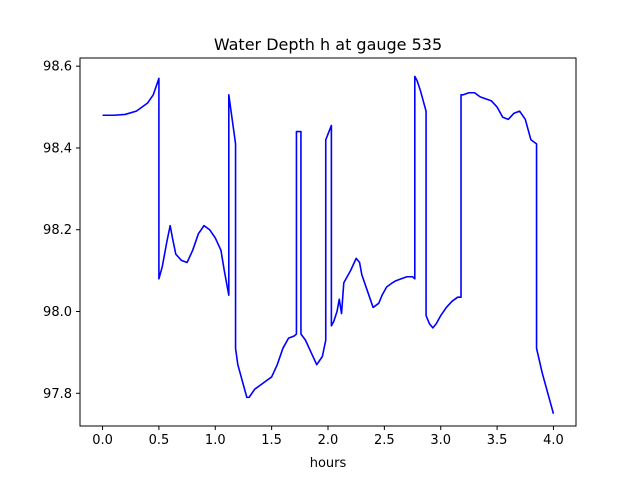 The height and width of the screenshot is (485, 640). I want to click on x-tick-label: 3.0, so click(440, 440).